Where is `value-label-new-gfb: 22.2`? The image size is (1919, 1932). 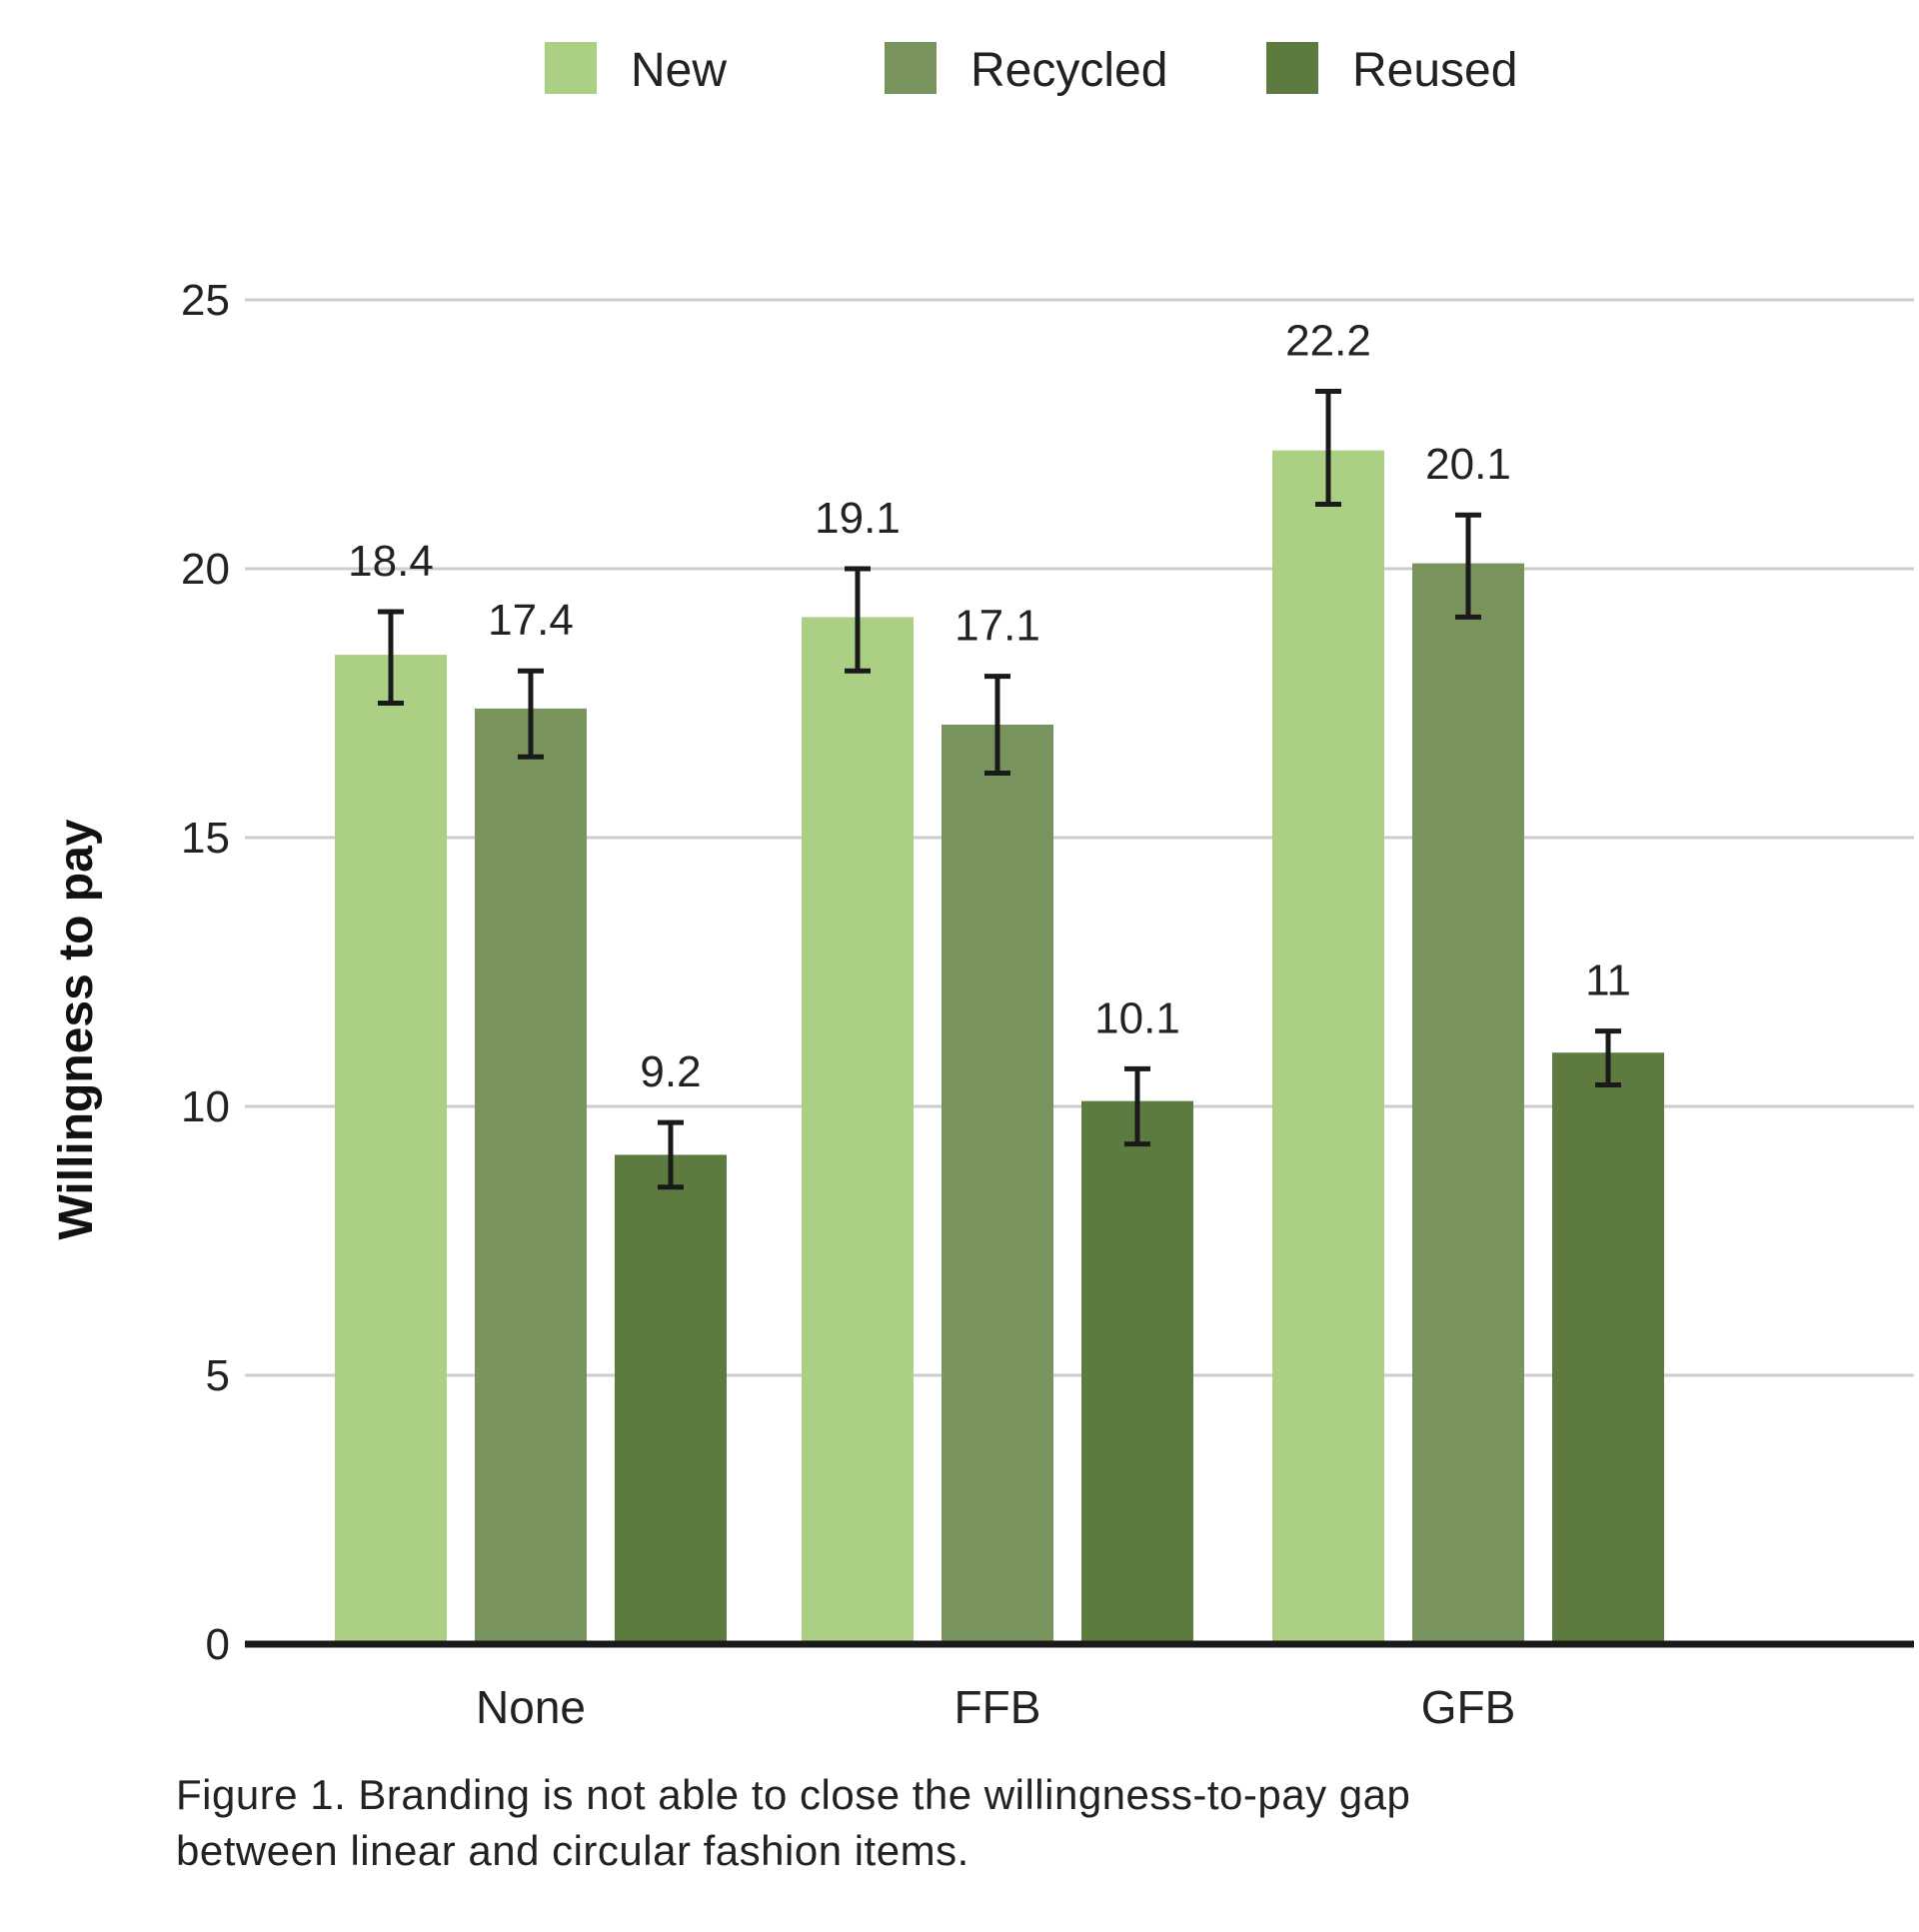 value-label-new-gfb: 22.2 is located at coordinates (1328, 340).